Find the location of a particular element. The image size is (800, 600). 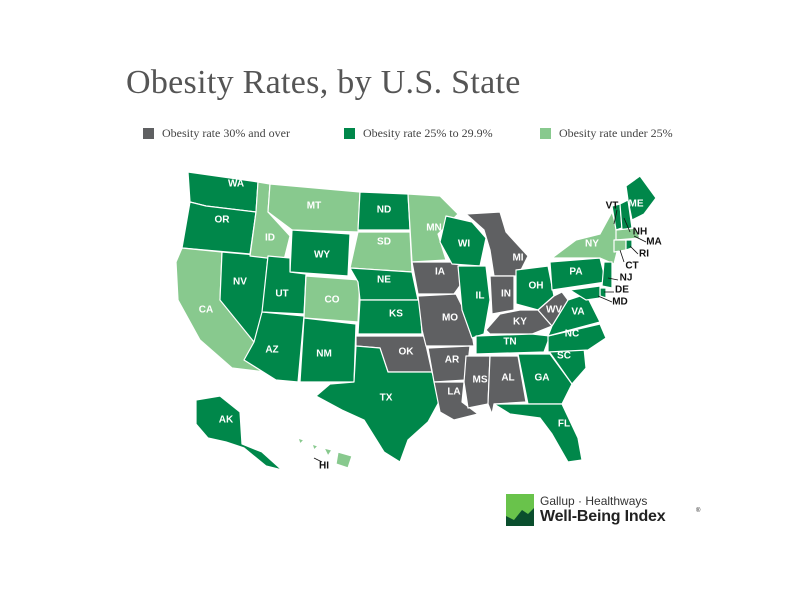

state-label-mt: MT is located at coordinates (314, 206).